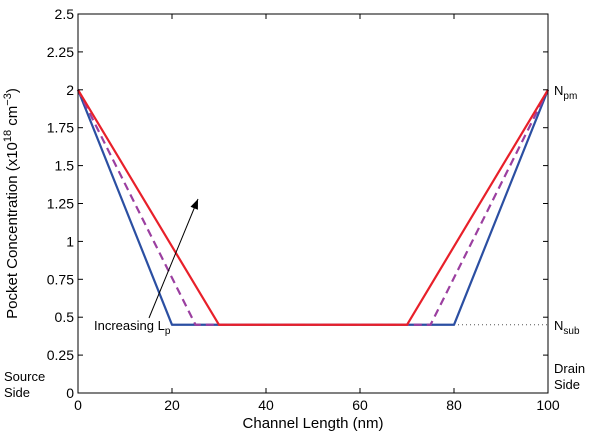 Image resolution: width=591 pixels, height=439 pixels. I want to click on drain-side-label-line1: Drain, so click(569, 368).